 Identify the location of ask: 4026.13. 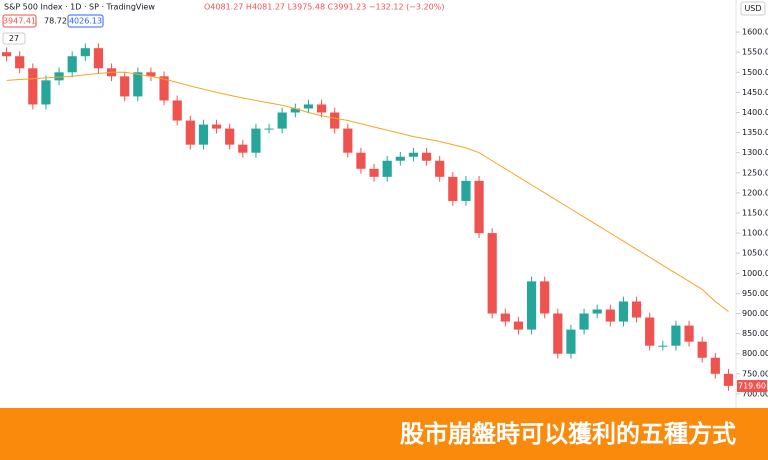
(85, 21).